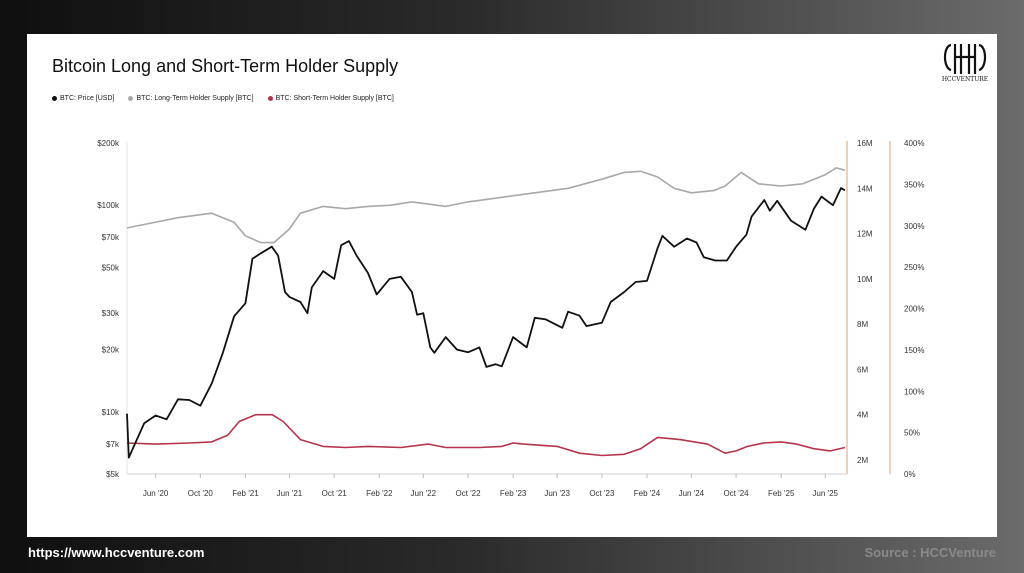 This screenshot has width=1024, height=573. What do you see at coordinates (862, 460) in the screenshot?
I see `y-right1-tick-label: 2M` at bounding box center [862, 460].